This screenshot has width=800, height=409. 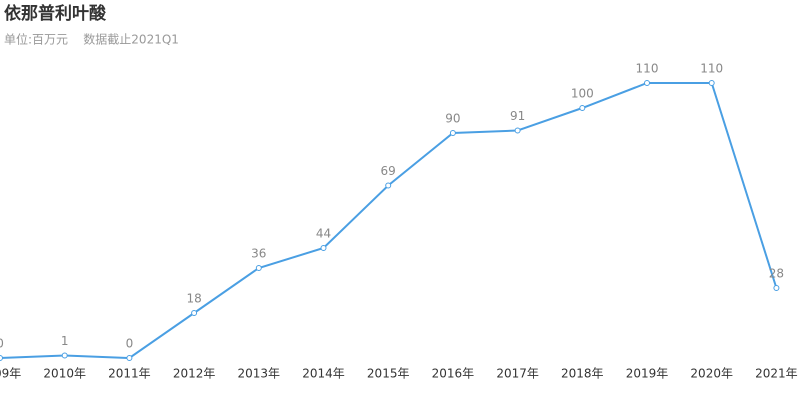 I want to click on x-tick-label: 2010年, so click(x=64, y=374).